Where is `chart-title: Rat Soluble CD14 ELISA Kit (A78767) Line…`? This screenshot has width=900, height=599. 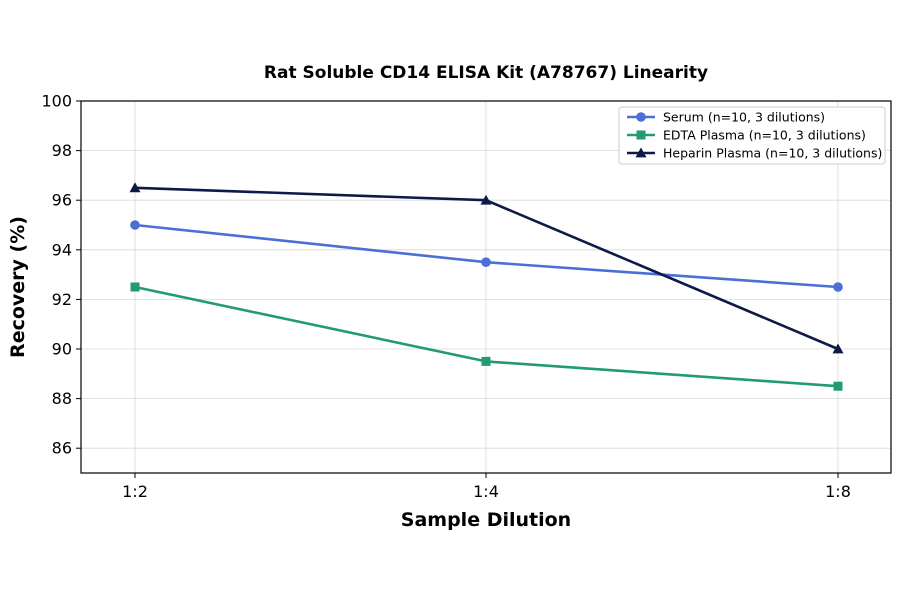
chart-title: Rat Soluble CD14 ELISA Kit (A78767) Line… is located at coordinates (486, 73).